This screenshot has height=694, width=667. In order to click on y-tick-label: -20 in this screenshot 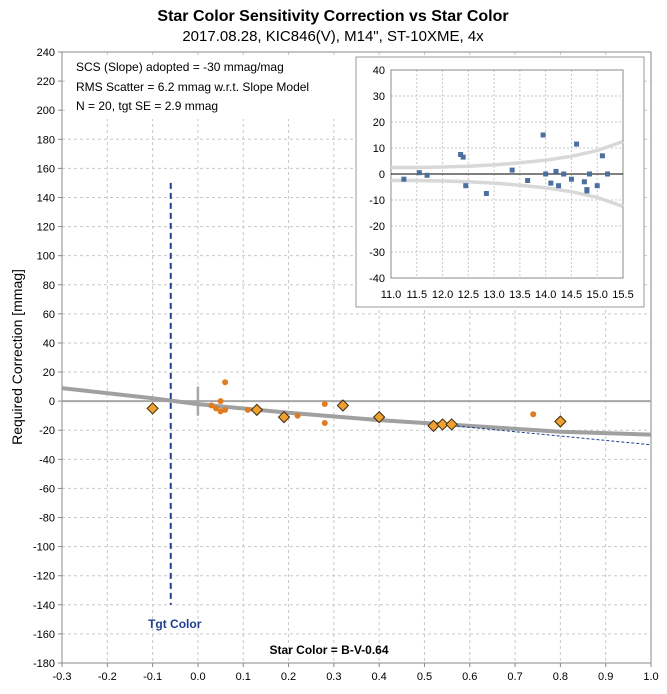, I will do `click(47, 431)`.